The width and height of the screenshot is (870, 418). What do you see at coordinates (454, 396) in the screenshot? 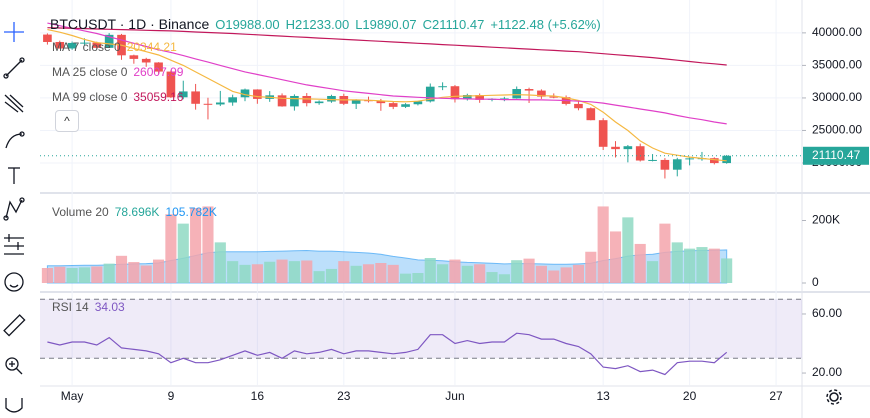
I see `x-tick-label: Jun` at bounding box center [454, 396].